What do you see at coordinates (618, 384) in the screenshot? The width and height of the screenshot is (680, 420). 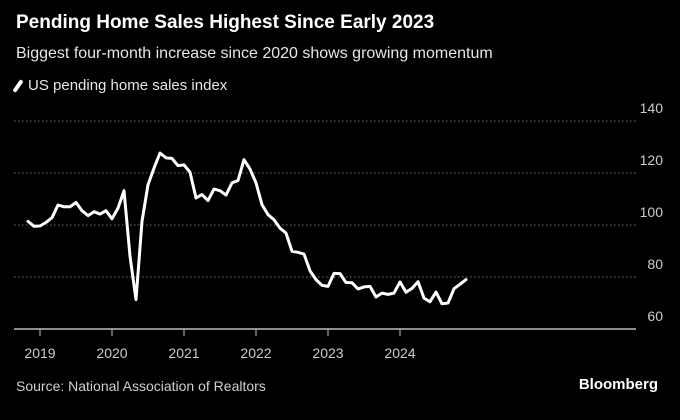 I see `bloomberg-logo: Bloomberg` at bounding box center [618, 384].